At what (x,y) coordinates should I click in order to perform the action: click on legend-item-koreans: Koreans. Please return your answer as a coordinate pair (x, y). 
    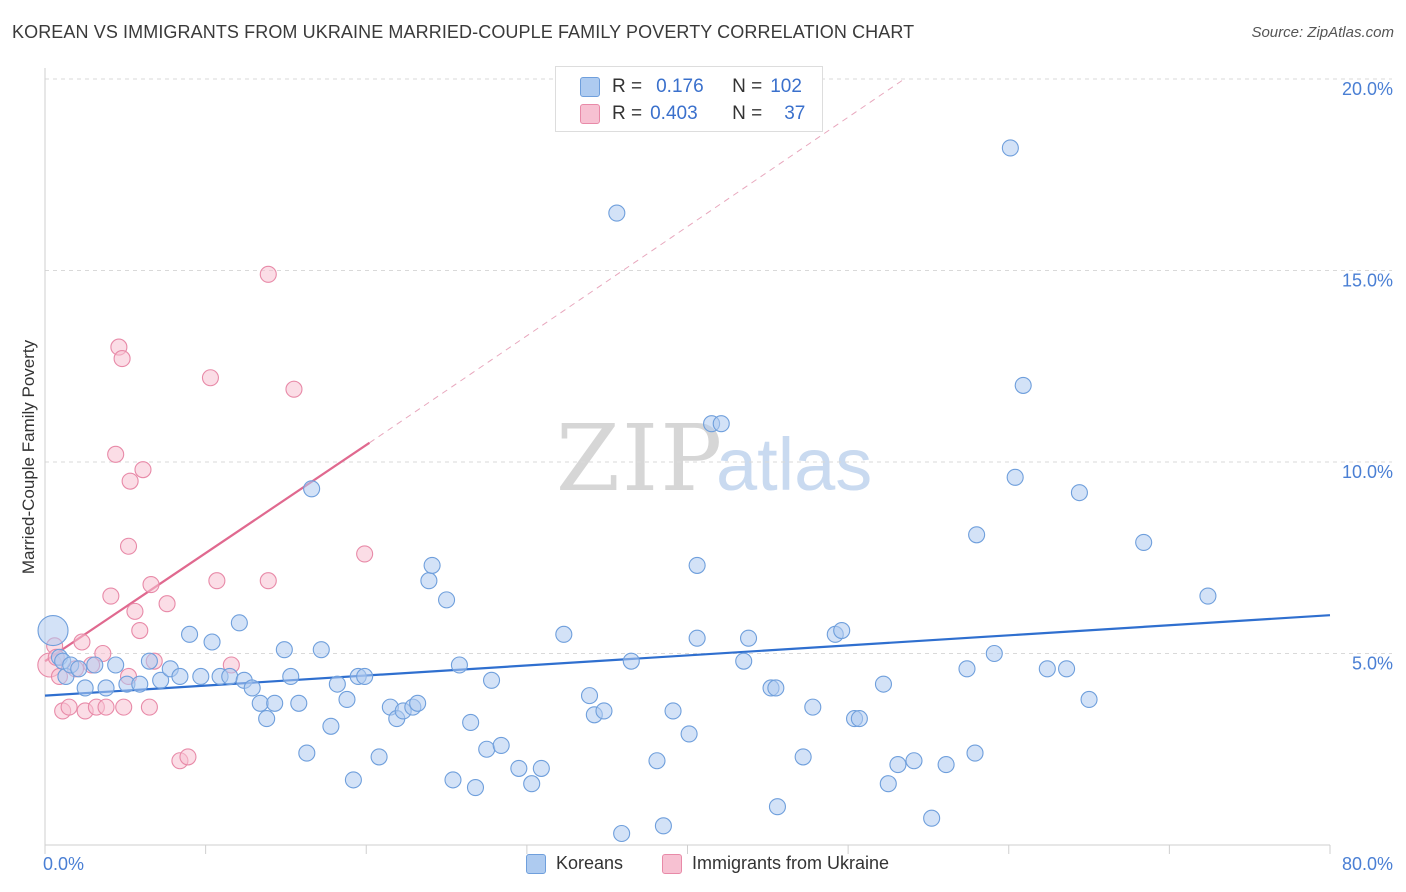
    Looking at the image, I should click on (574, 863).